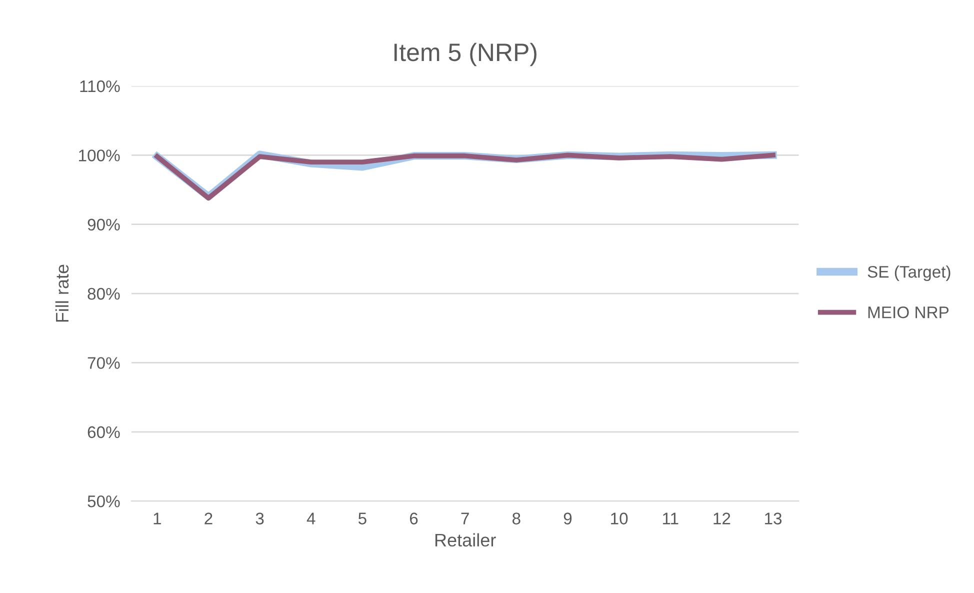  I want to click on legend-label: MEIO NRP, so click(908, 312).